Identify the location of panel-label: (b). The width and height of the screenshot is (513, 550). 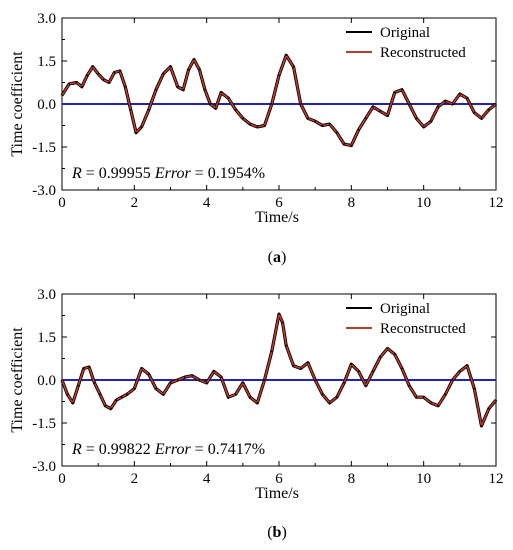
(277, 532).